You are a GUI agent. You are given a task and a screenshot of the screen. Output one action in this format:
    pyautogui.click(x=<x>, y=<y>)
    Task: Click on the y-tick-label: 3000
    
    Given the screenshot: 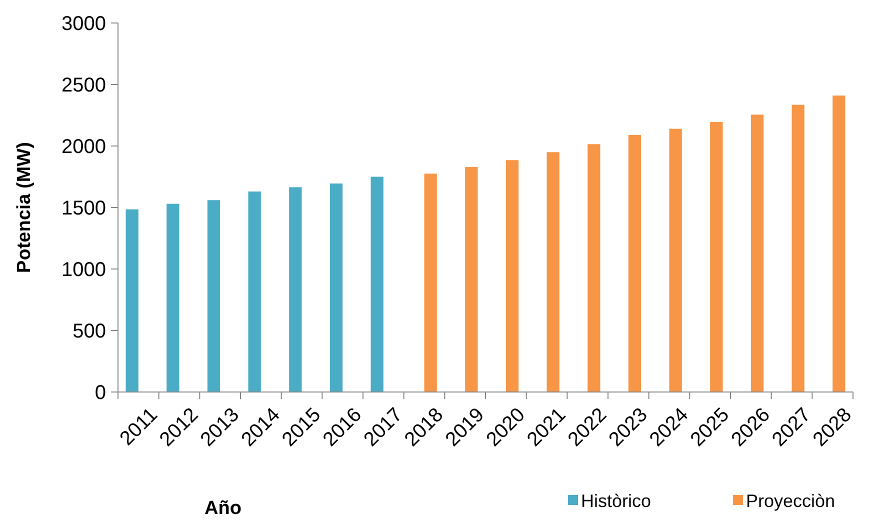 What is the action you would take?
    pyautogui.click(x=84, y=24)
    